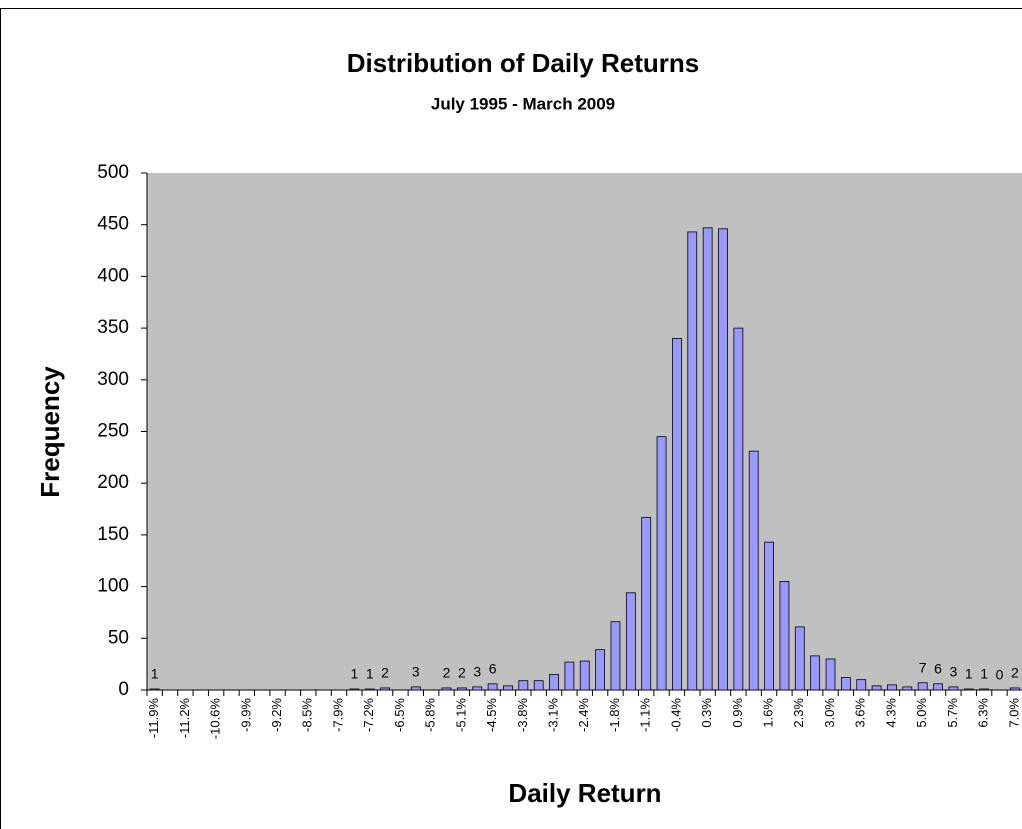 The height and width of the screenshot is (829, 1022). I want to click on x-tick-label: 6.3%, so click(983, 713).